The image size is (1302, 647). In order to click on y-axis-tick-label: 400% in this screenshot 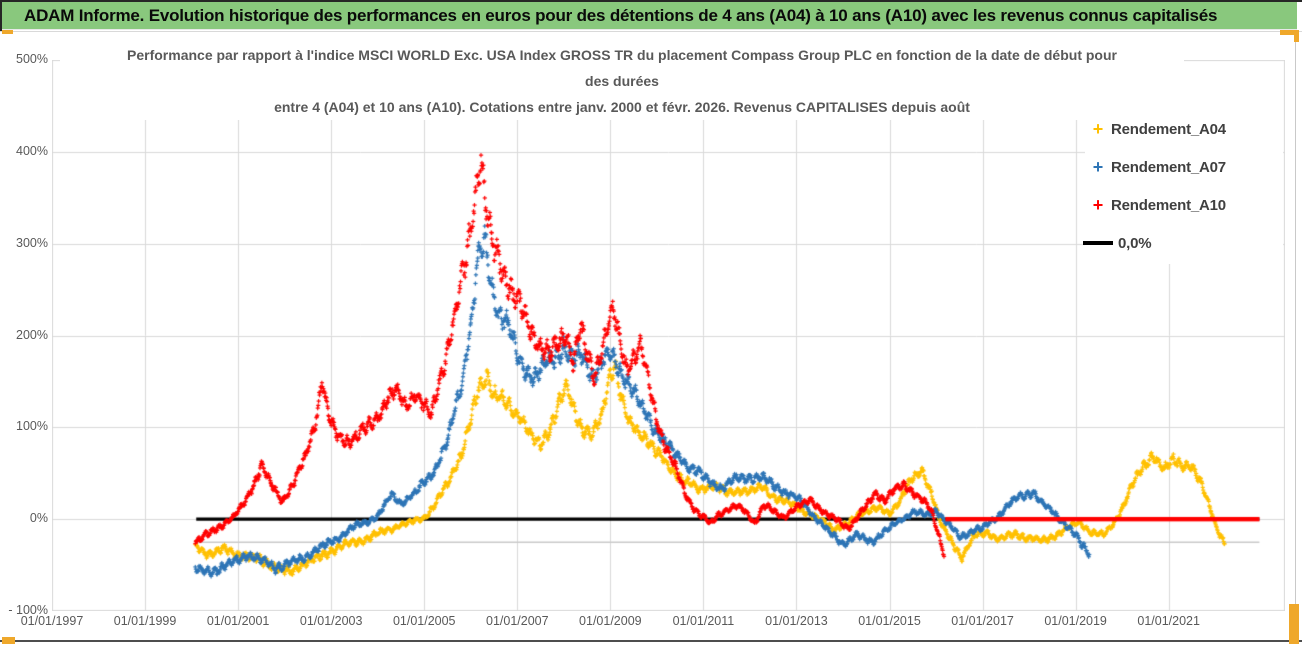, I will do `click(32, 150)`.